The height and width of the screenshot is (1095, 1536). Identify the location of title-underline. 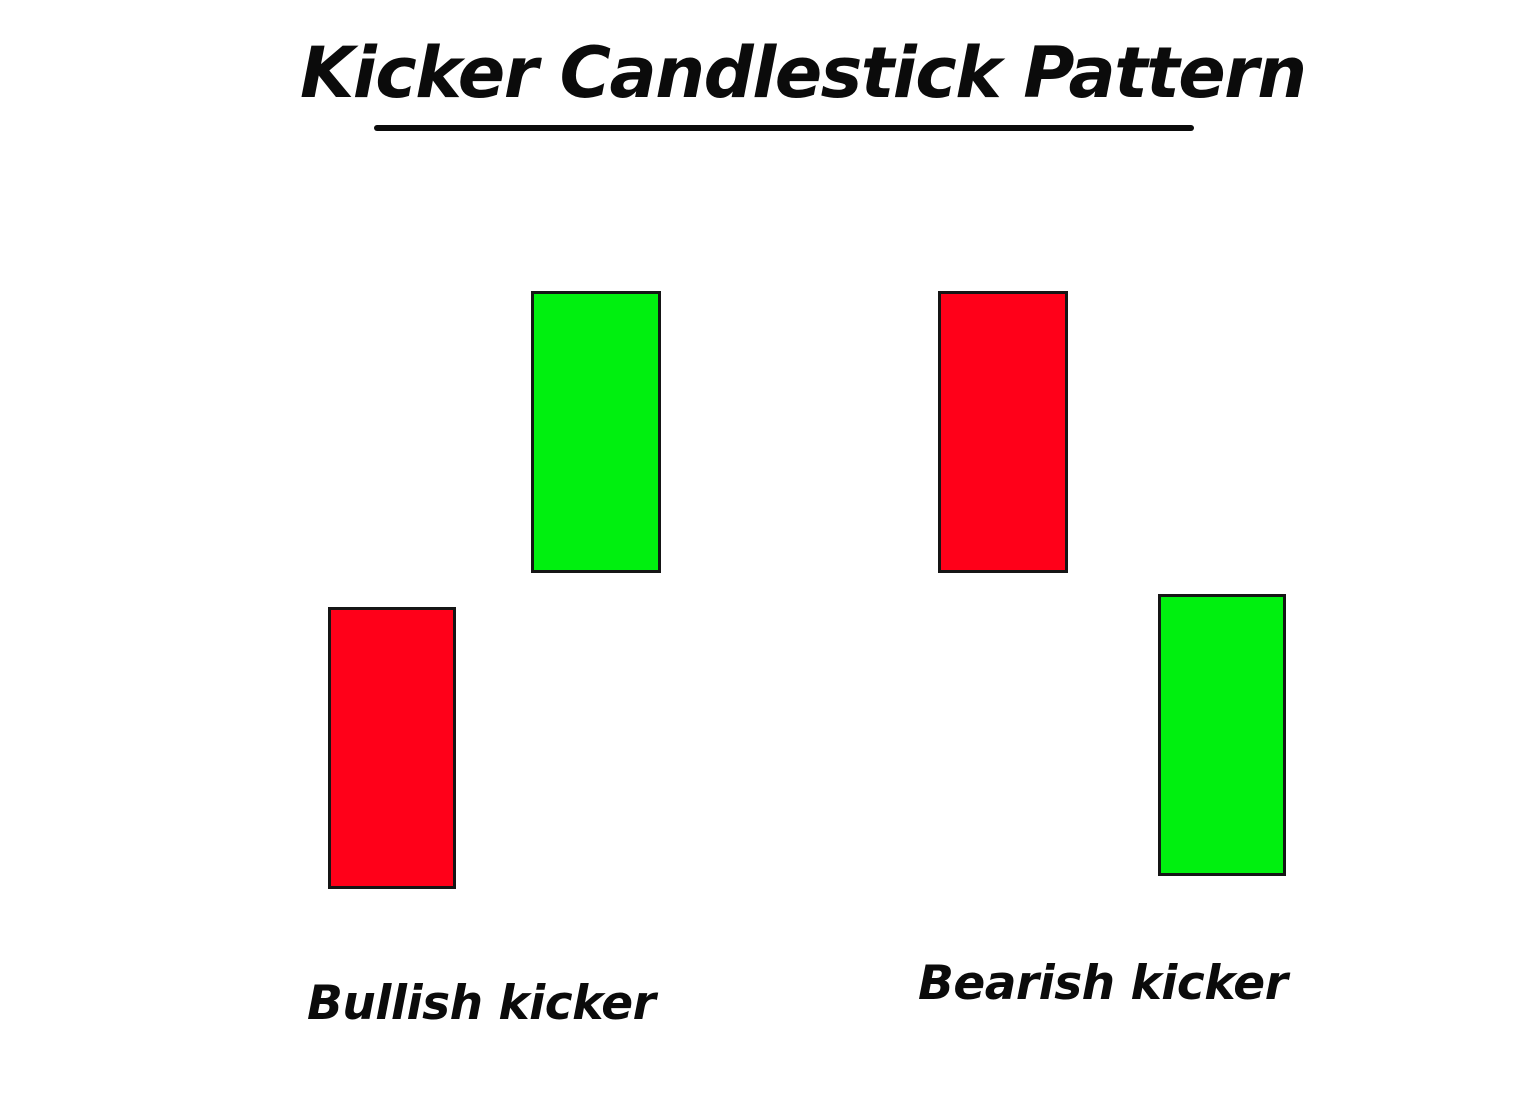
(784, 128).